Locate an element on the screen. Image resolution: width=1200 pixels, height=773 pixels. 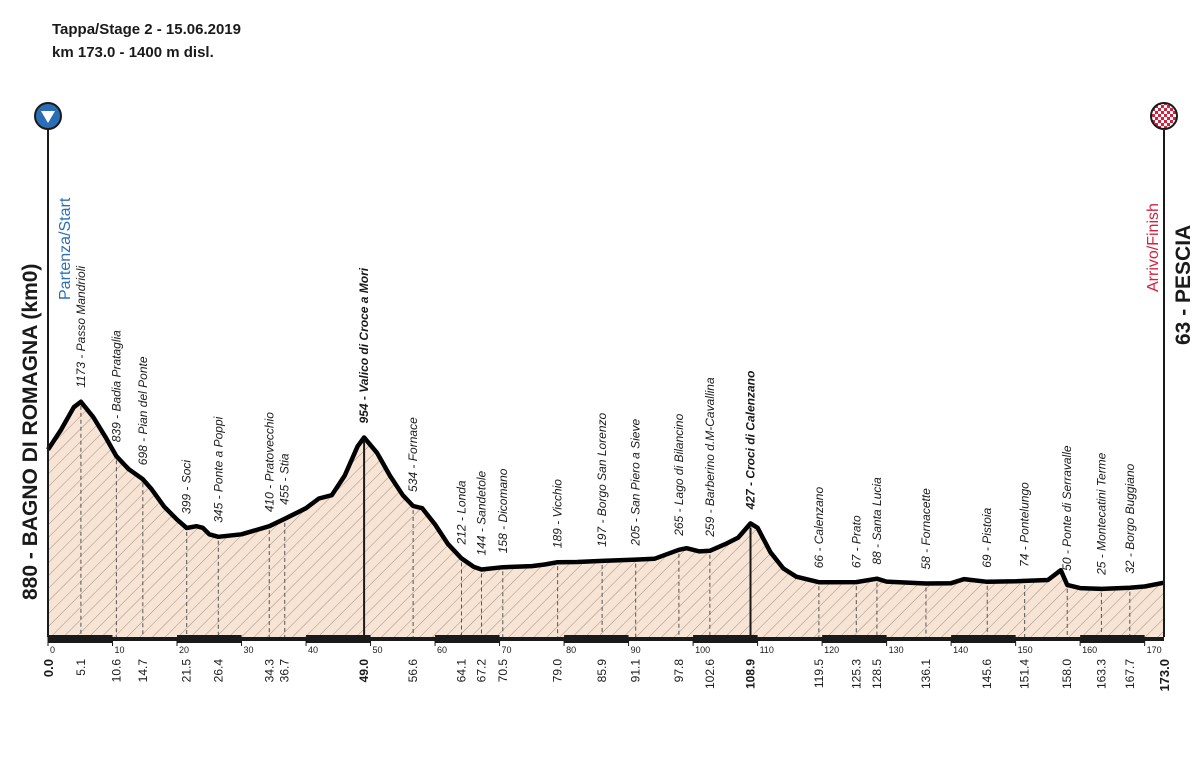
waypoint-label: 69 - Pistoia is located at coordinates (987, 537).